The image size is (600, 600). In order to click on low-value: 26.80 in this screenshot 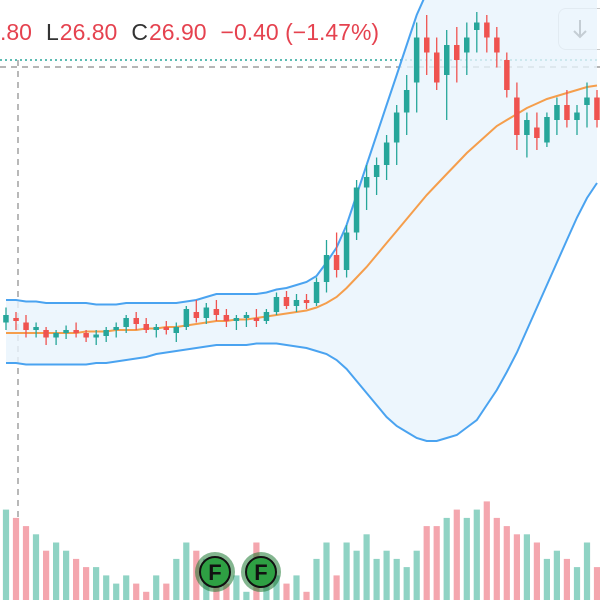, I will do `click(88, 31)`.